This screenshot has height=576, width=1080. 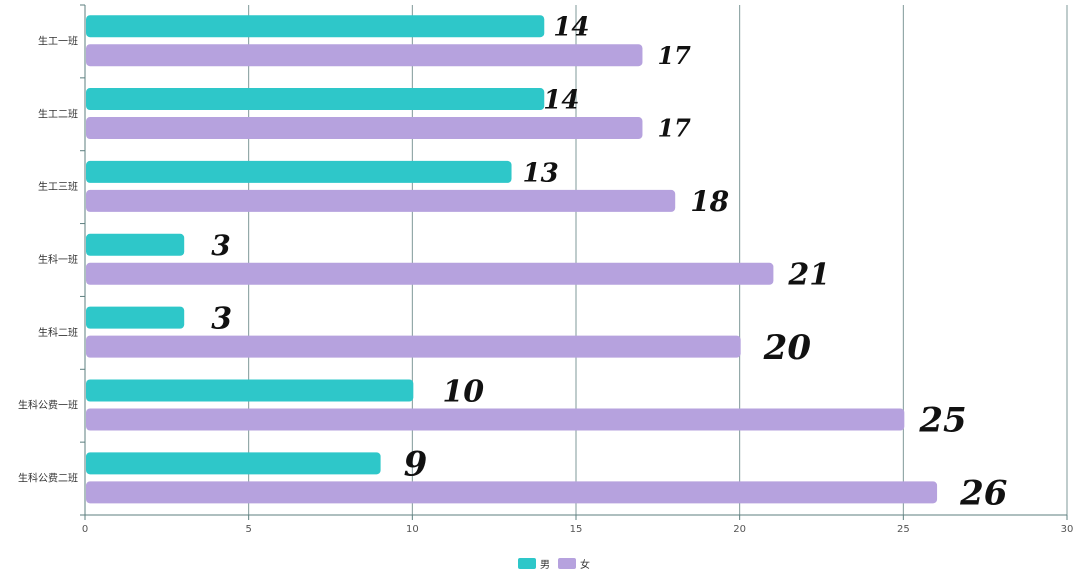 I want to click on x-tick-label: 25, so click(x=903, y=529).